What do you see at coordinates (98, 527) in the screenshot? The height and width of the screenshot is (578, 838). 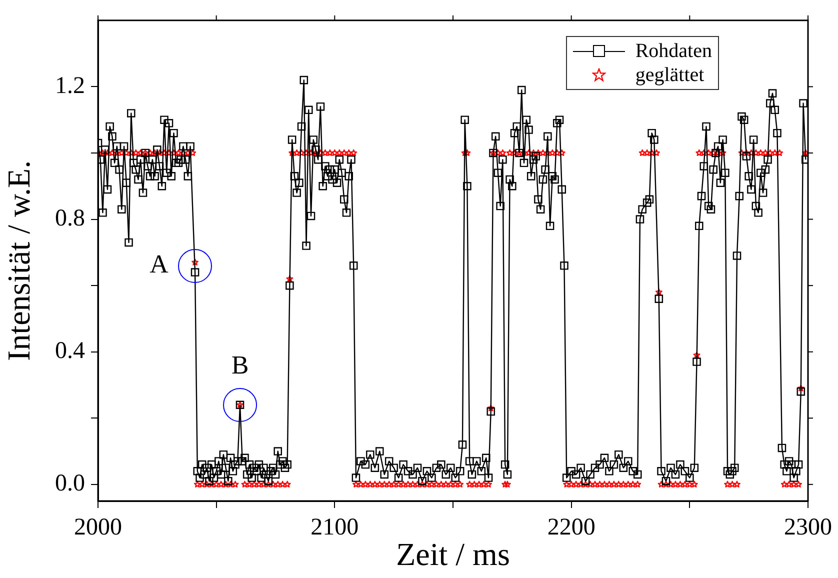 I see `x-tick-label: 2000` at bounding box center [98, 527].